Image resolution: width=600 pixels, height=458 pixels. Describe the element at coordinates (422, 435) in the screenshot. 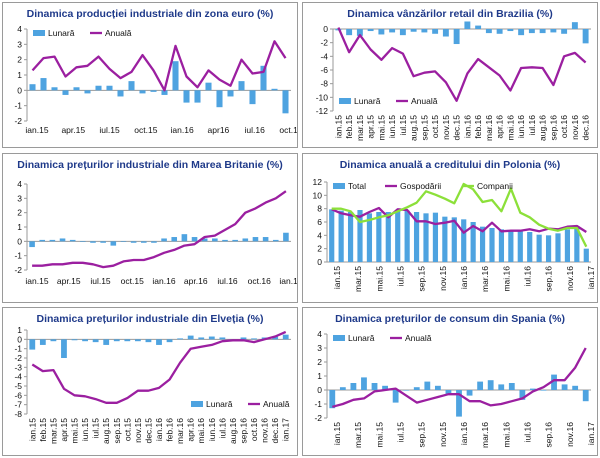

I see `x-tick-label: sep.15` at that location.